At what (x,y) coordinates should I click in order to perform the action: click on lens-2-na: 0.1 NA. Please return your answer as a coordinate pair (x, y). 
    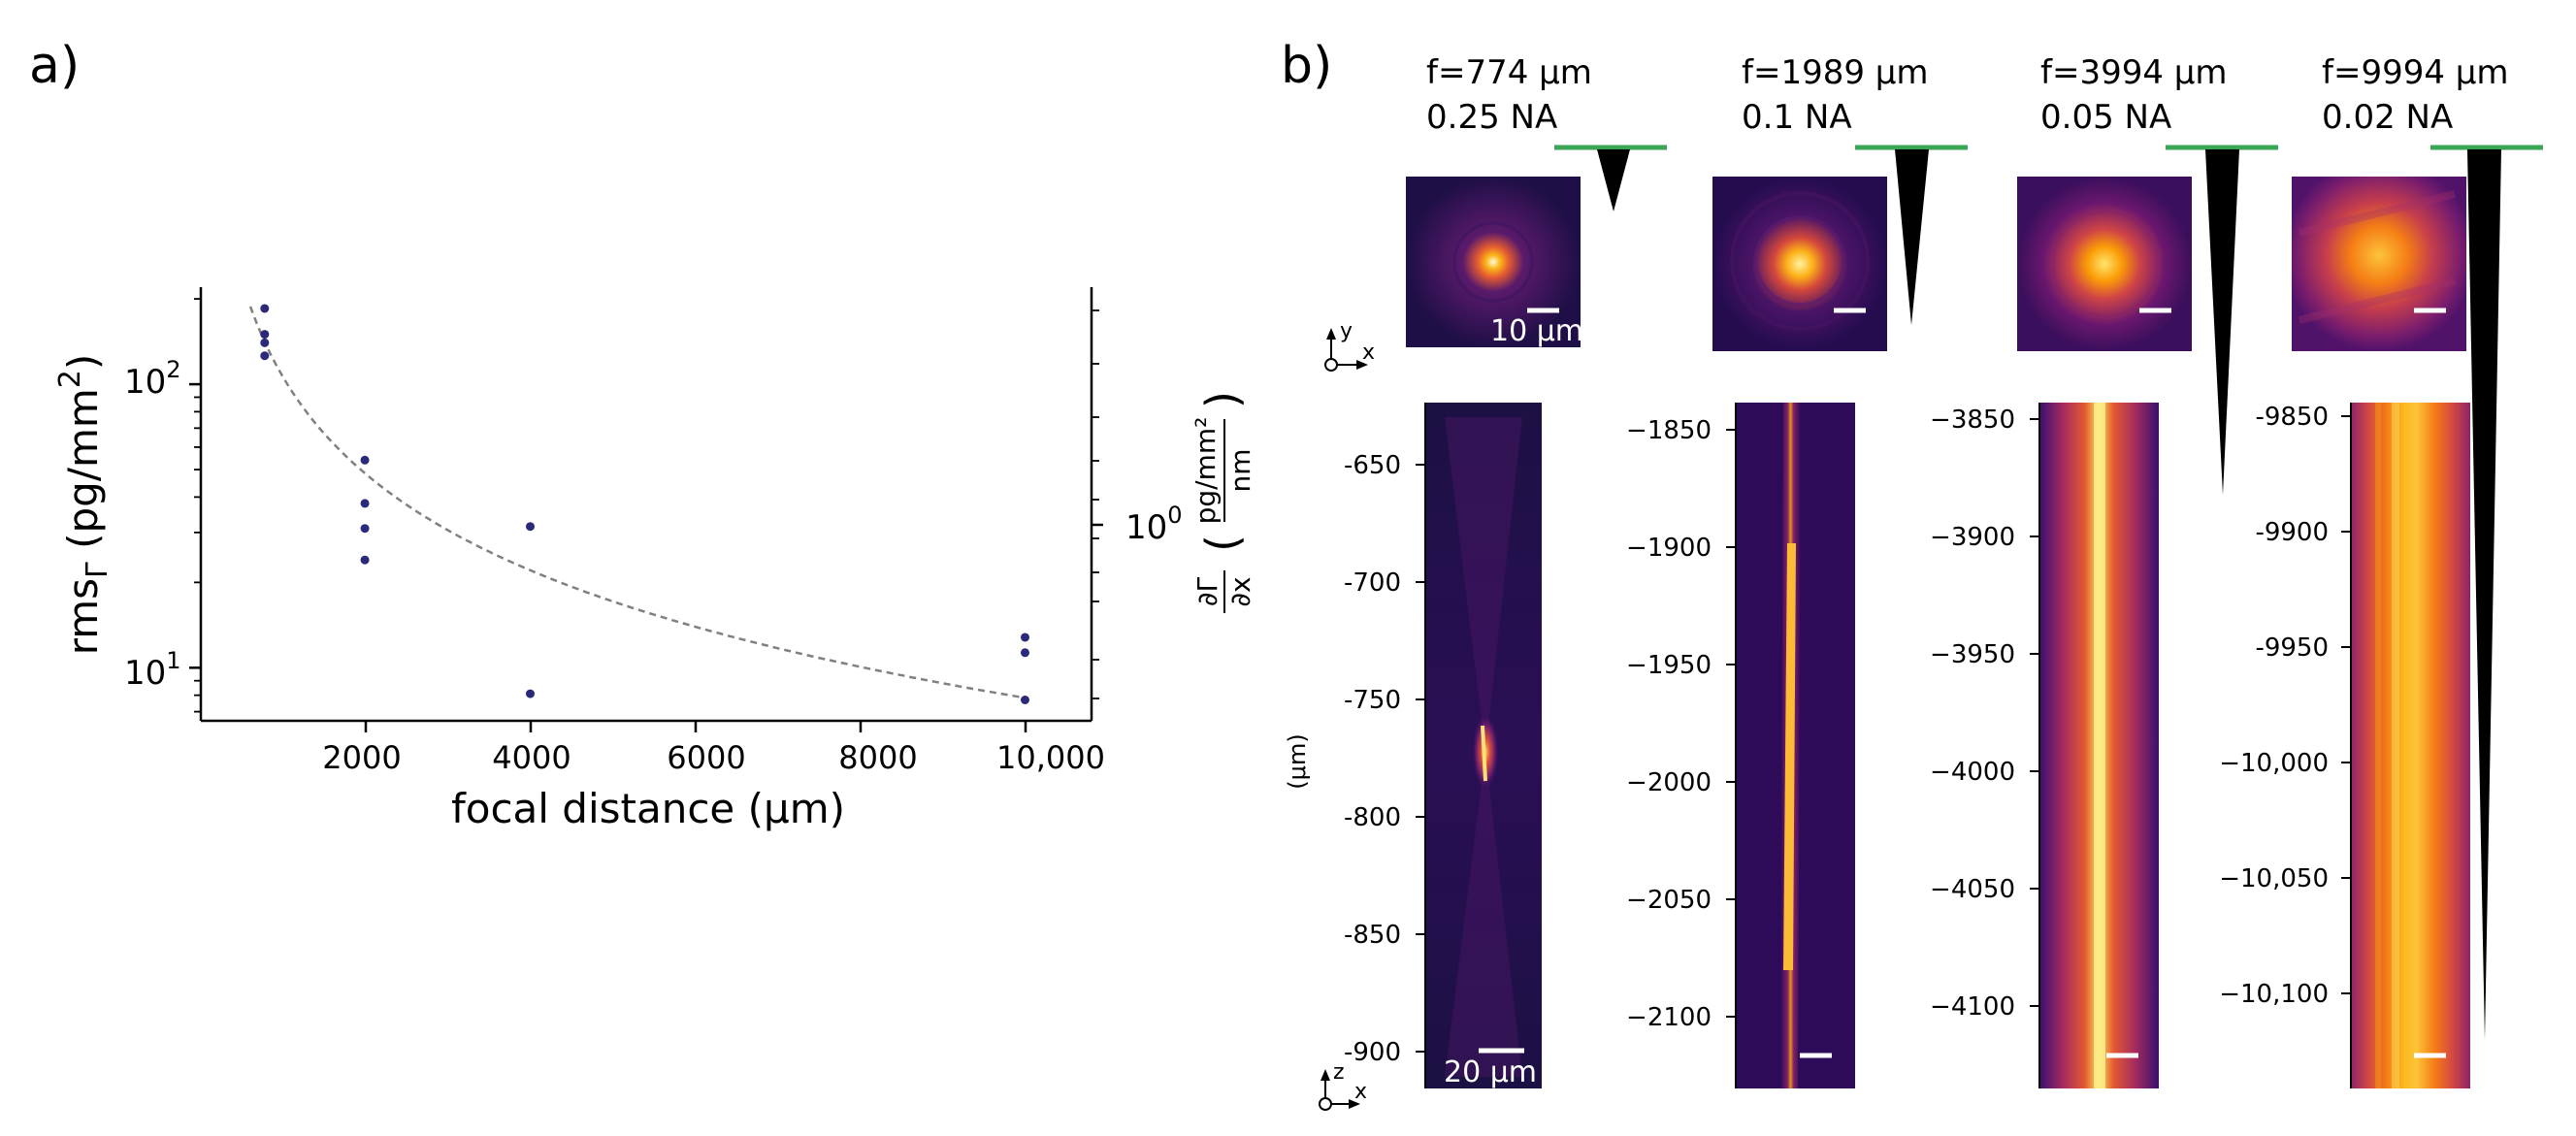
    Looking at the image, I should click on (1797, 117).